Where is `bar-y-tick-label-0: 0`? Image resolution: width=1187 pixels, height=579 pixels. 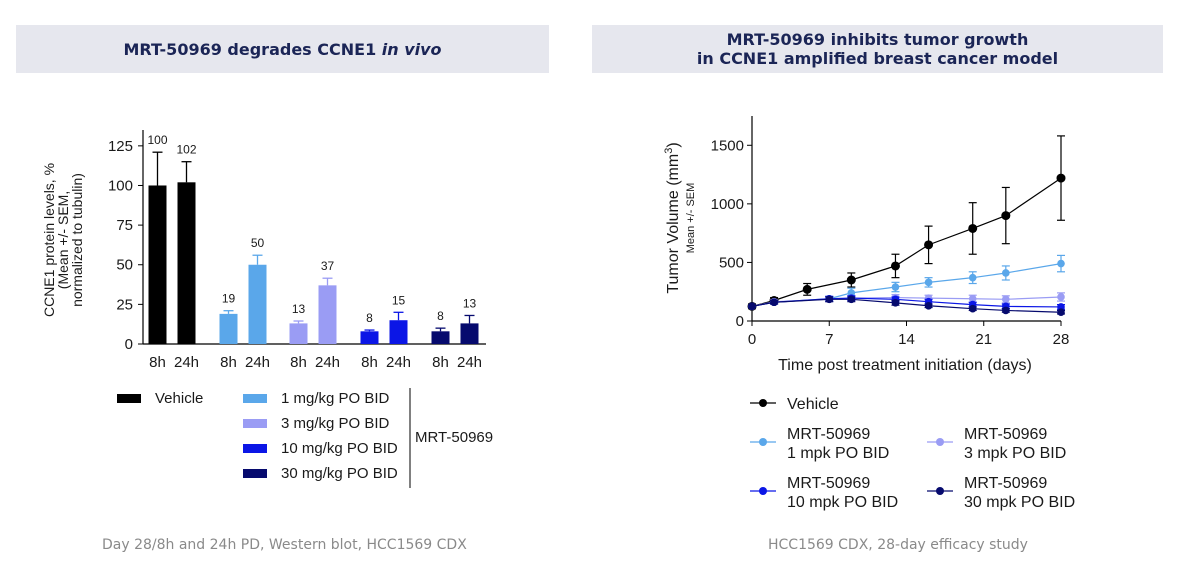 bar-y-tick-label-0: 0 is located at coordinates (129, 344).